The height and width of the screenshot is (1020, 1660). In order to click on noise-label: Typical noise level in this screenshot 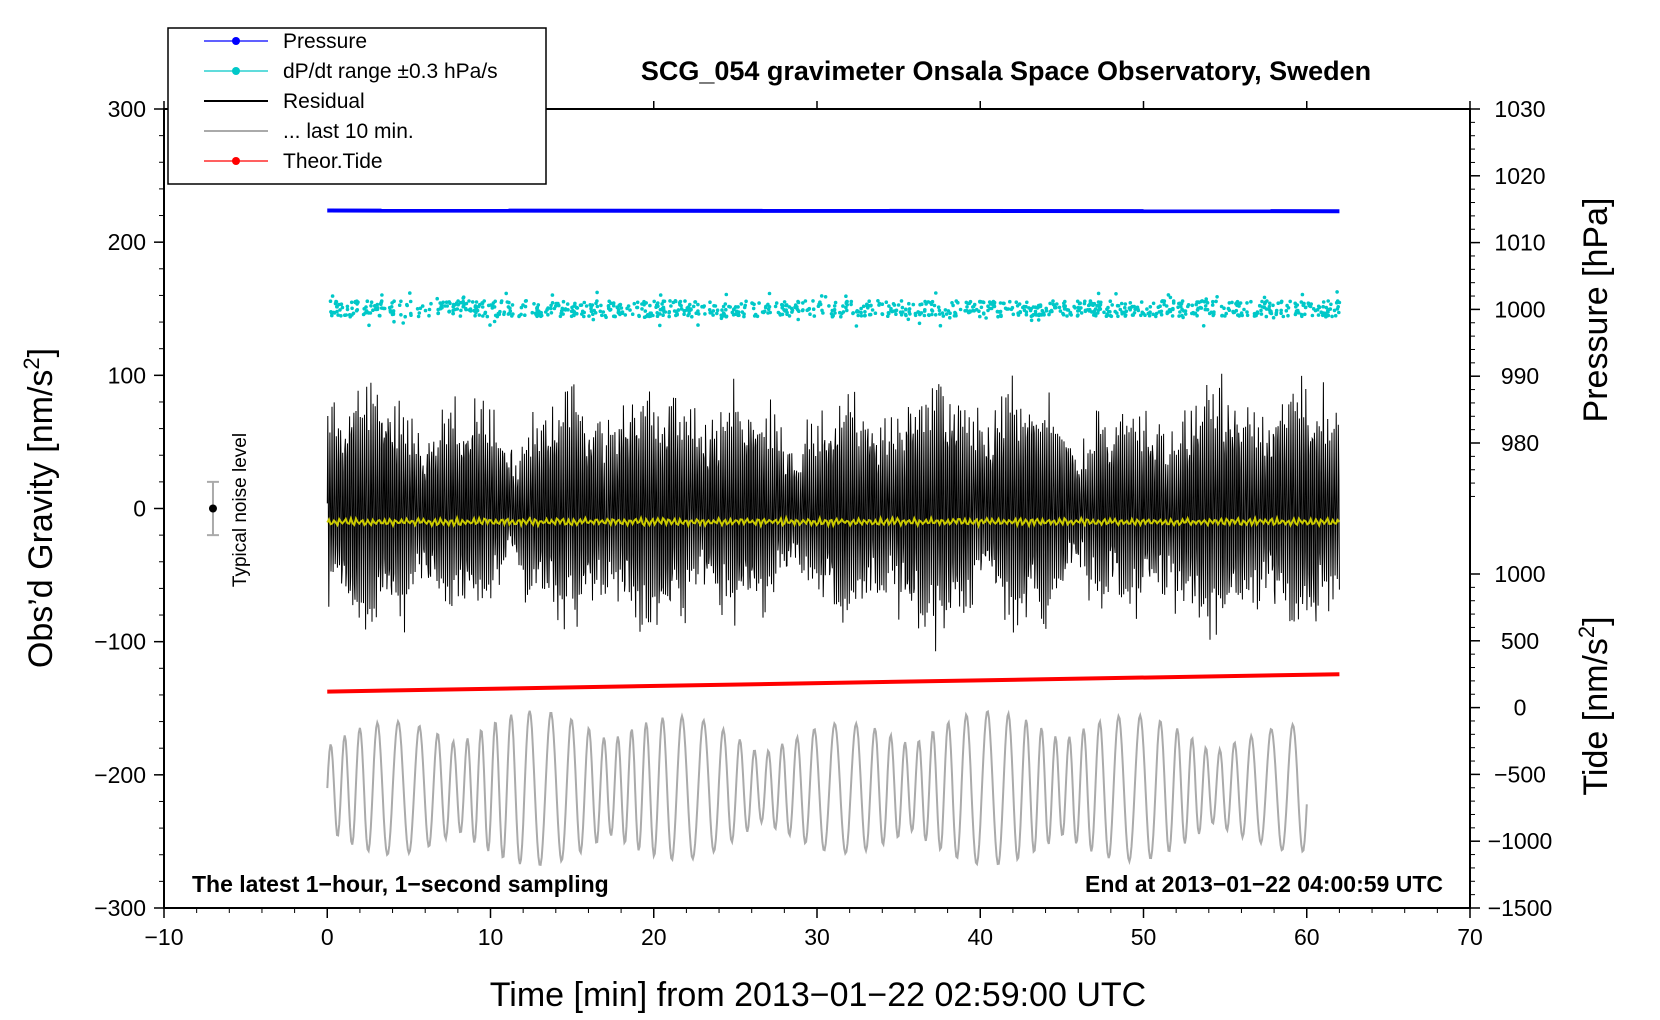, I will do `click(240, 510)`.